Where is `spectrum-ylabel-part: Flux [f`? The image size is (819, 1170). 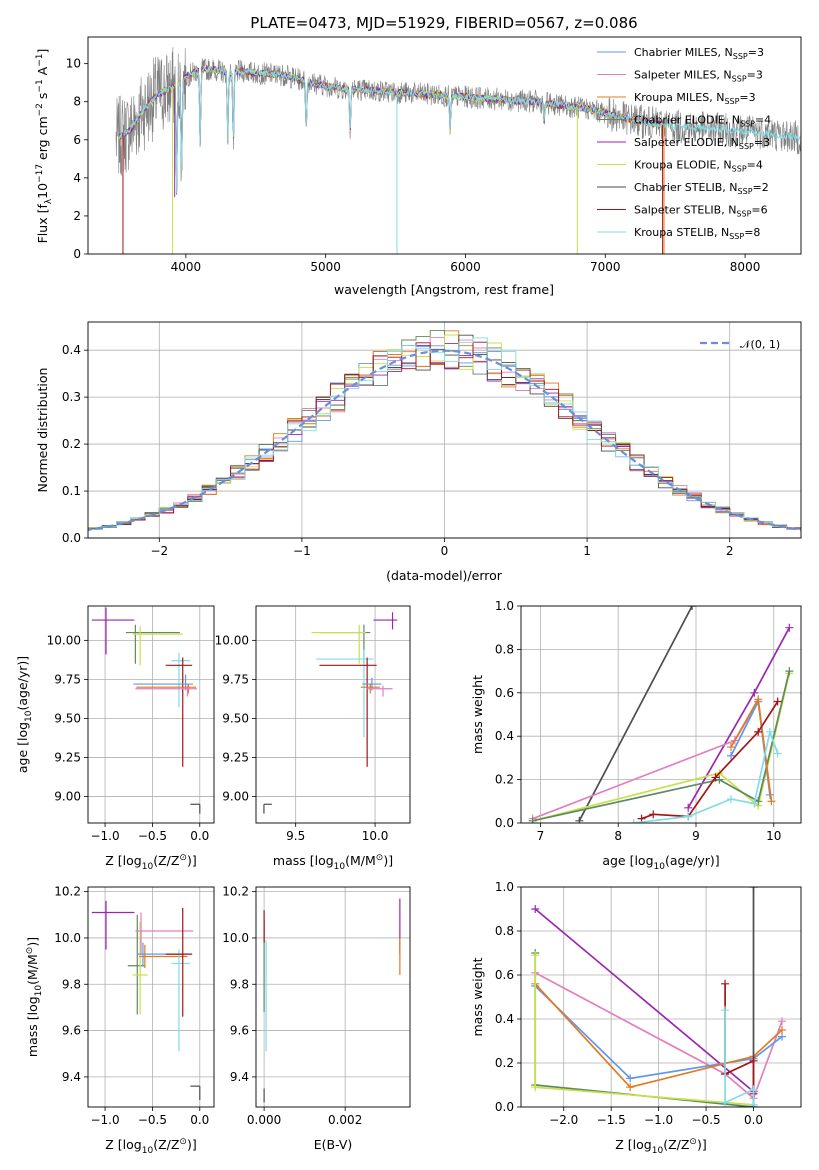
spectrum-ylabel-part: Flux [f is located at coordinates (42, 224).